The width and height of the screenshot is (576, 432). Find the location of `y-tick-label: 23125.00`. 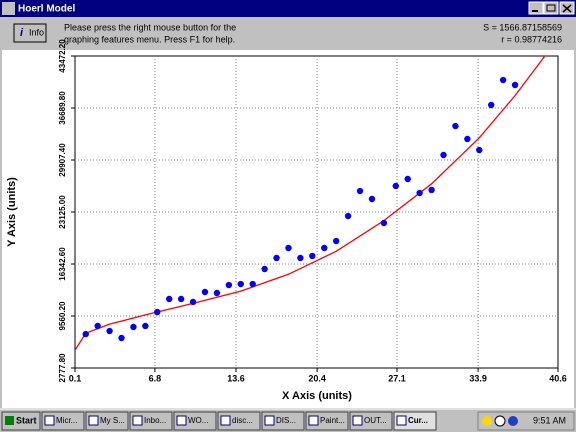

y-tick-label: 23125.00 is located at coordinates (62, 212).